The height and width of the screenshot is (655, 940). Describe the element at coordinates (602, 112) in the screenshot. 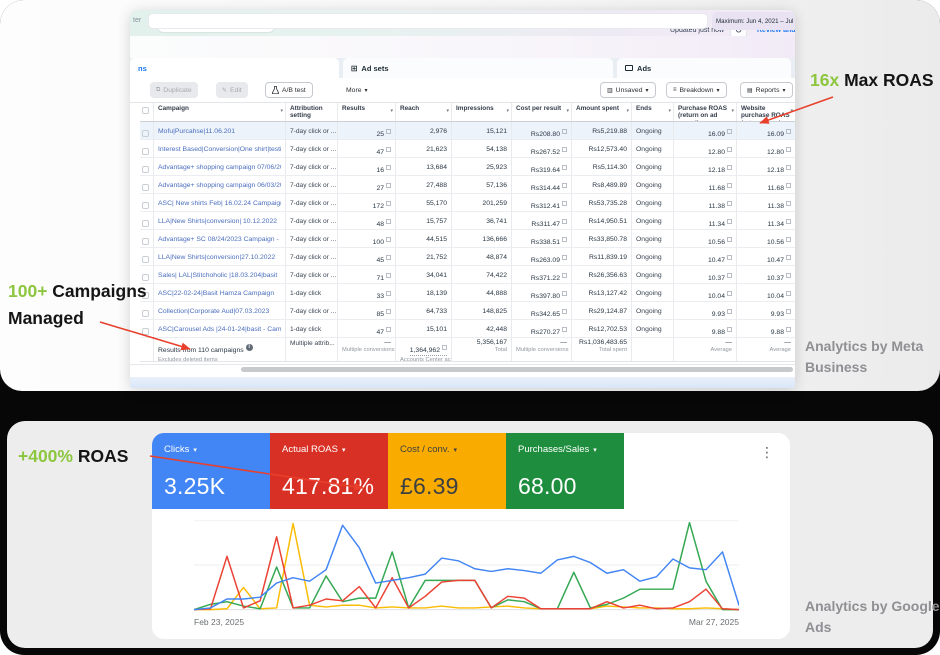

I see `header-amount-spent: Amount spent ▾` at that location.